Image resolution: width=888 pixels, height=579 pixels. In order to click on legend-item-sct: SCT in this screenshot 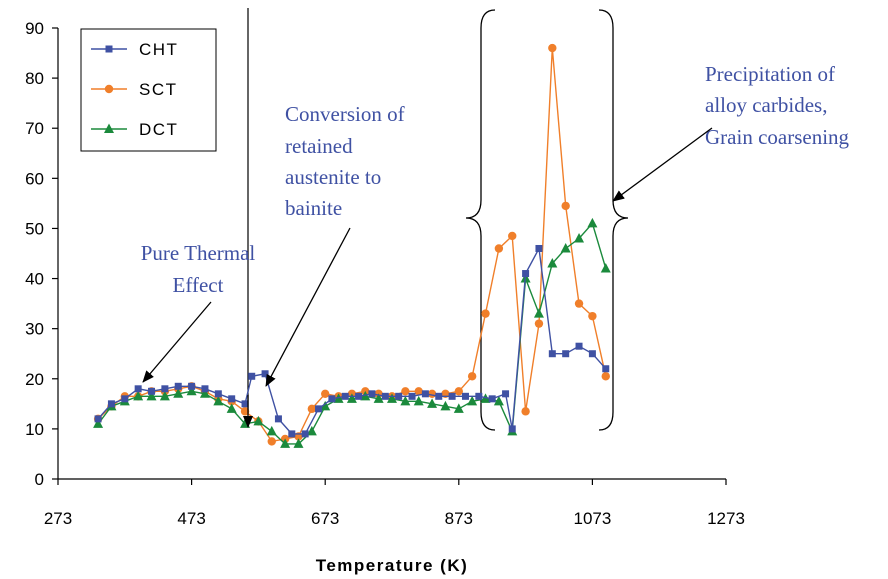, I will do `click(134, 89)`.